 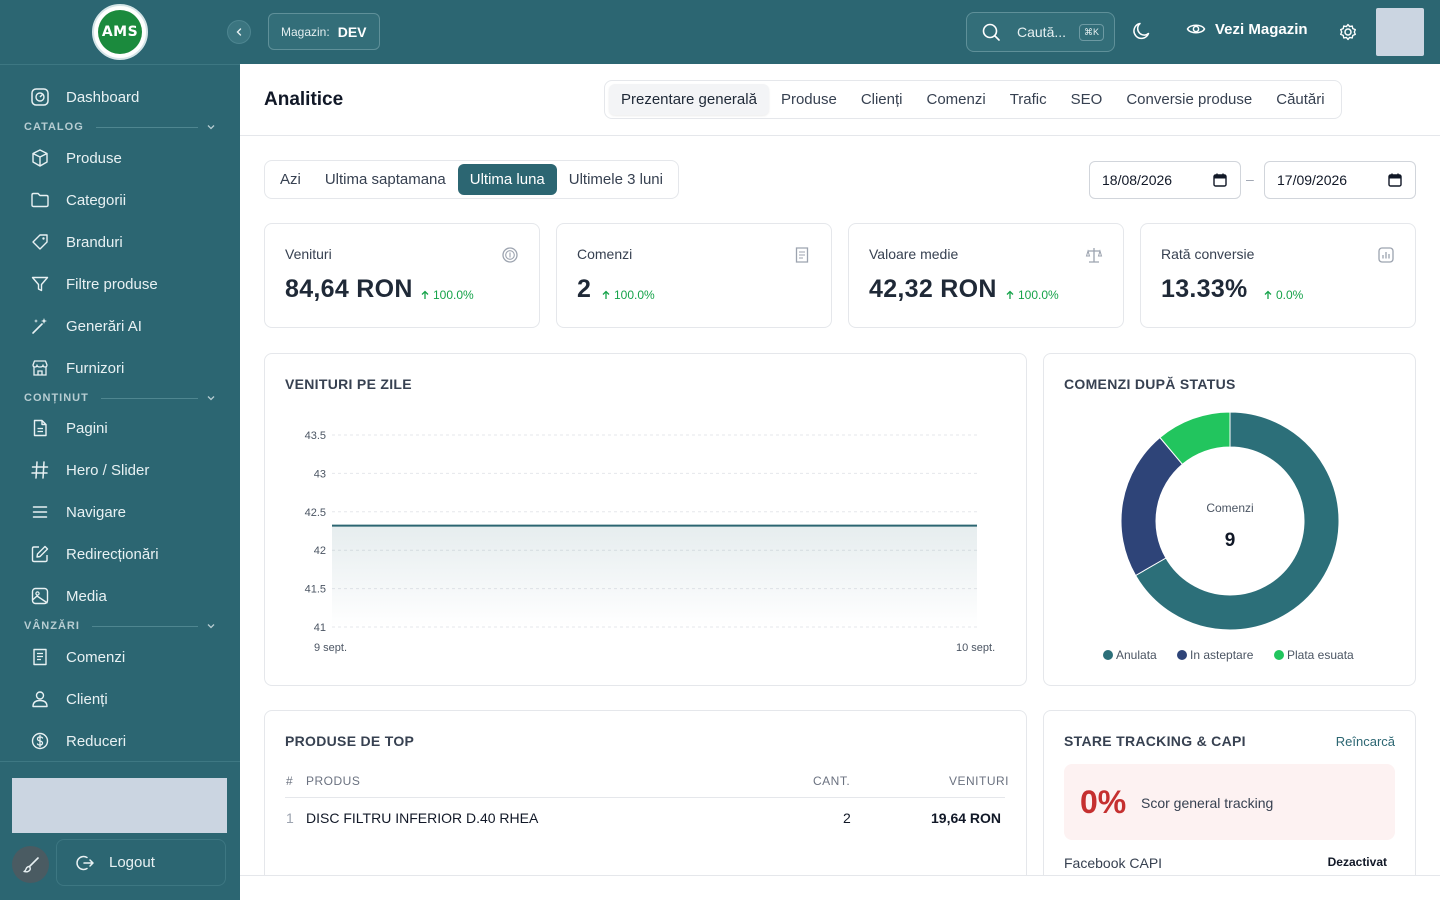 What do you see at coordinates (991, 32) in the screenshot?
I see `search-icon` at bounding box center [991, 32].